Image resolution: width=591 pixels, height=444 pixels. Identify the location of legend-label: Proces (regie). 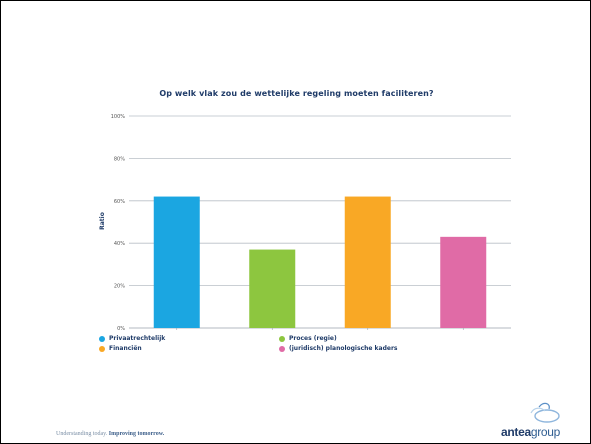
(313, 338).